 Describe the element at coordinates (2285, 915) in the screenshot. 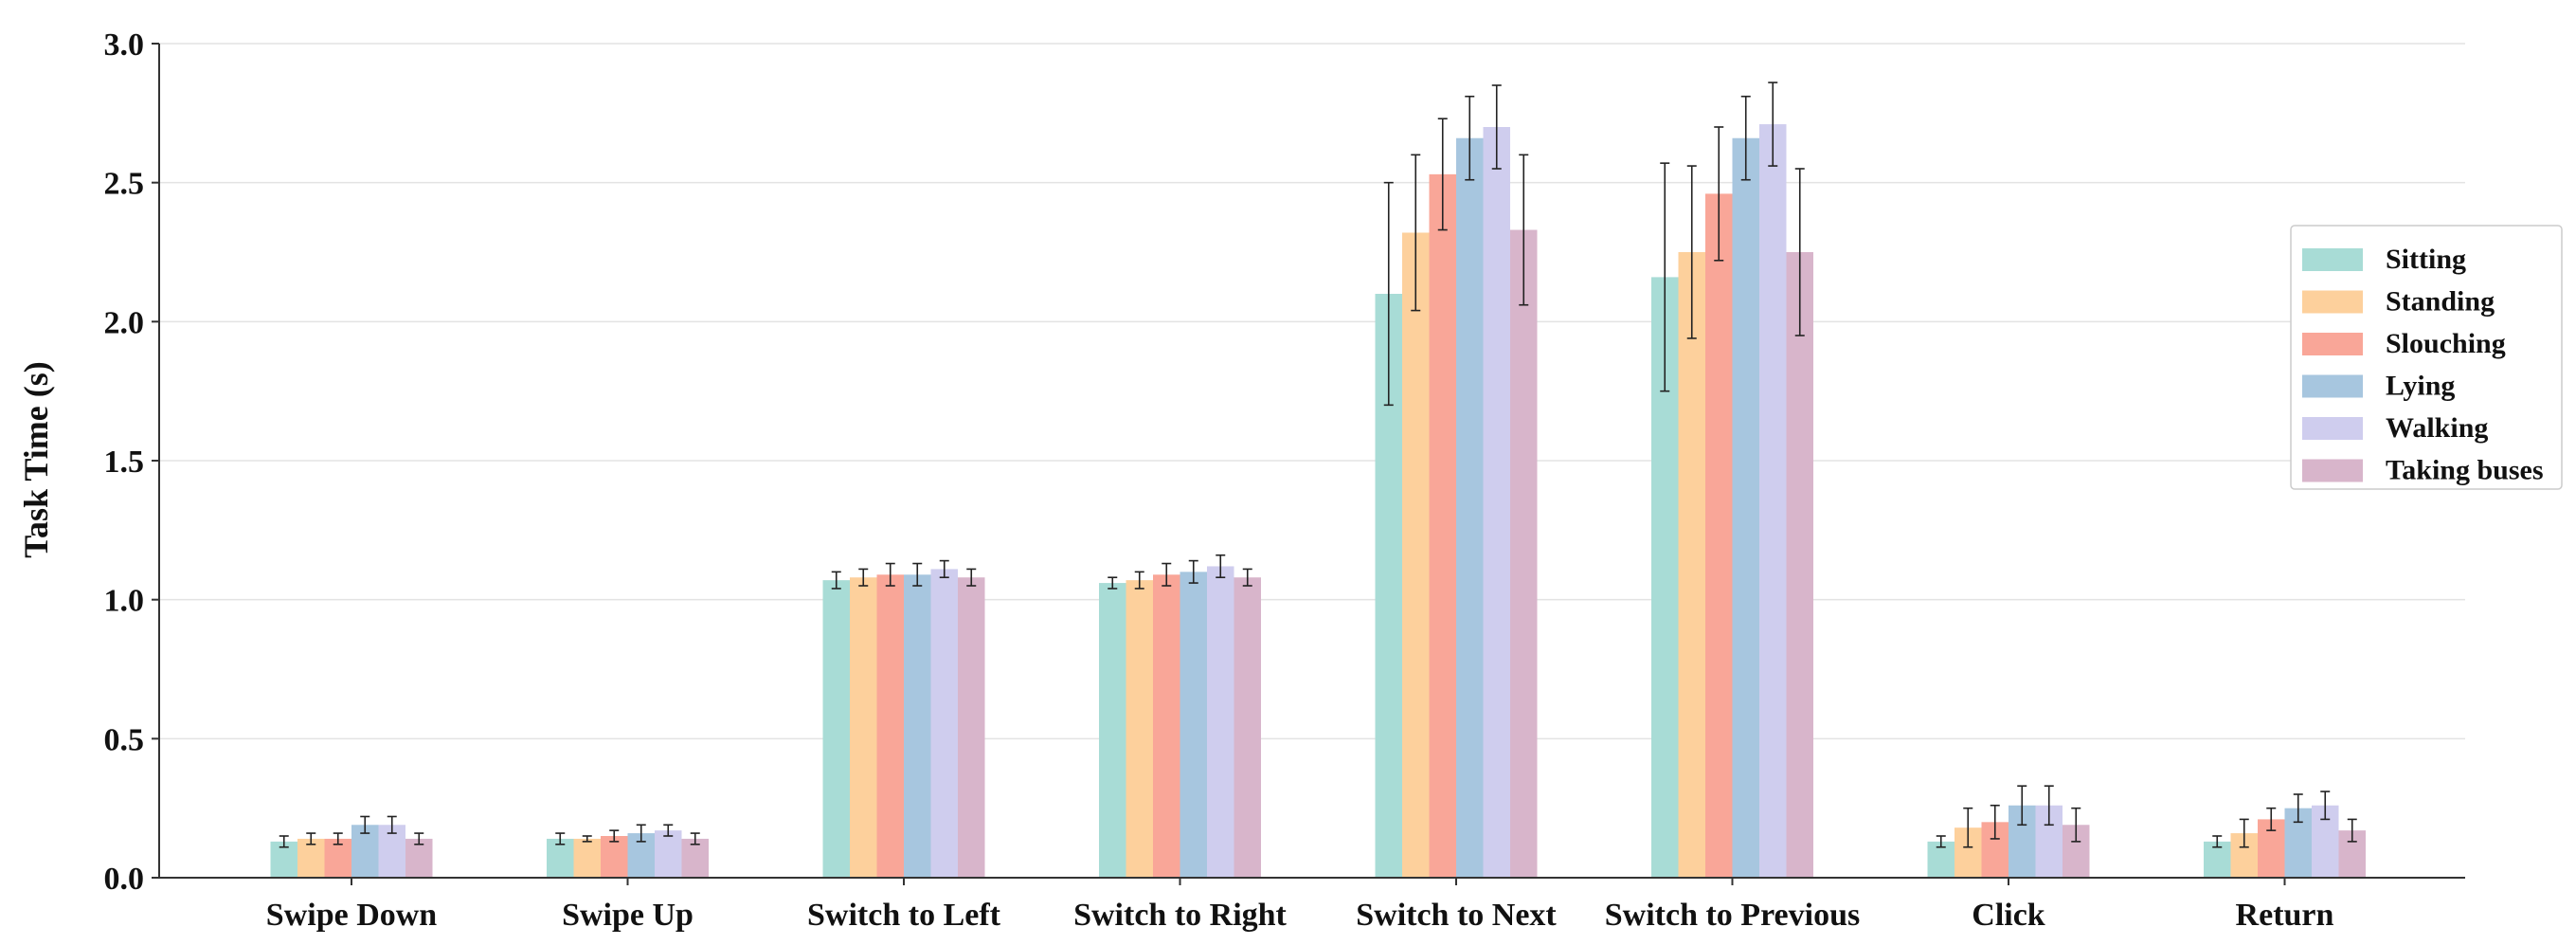

I see `x-tick-label: Return` at that location.